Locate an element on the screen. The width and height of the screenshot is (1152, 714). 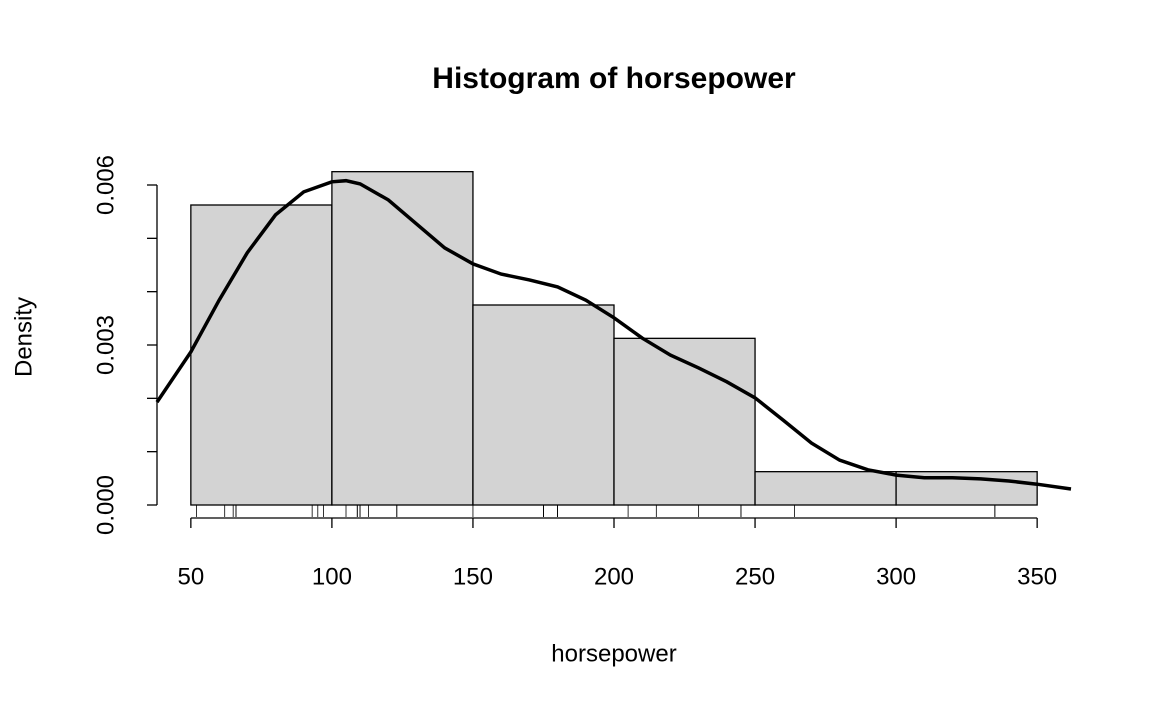
x-axis-label: horsepower is located at coordinates (613, 653).